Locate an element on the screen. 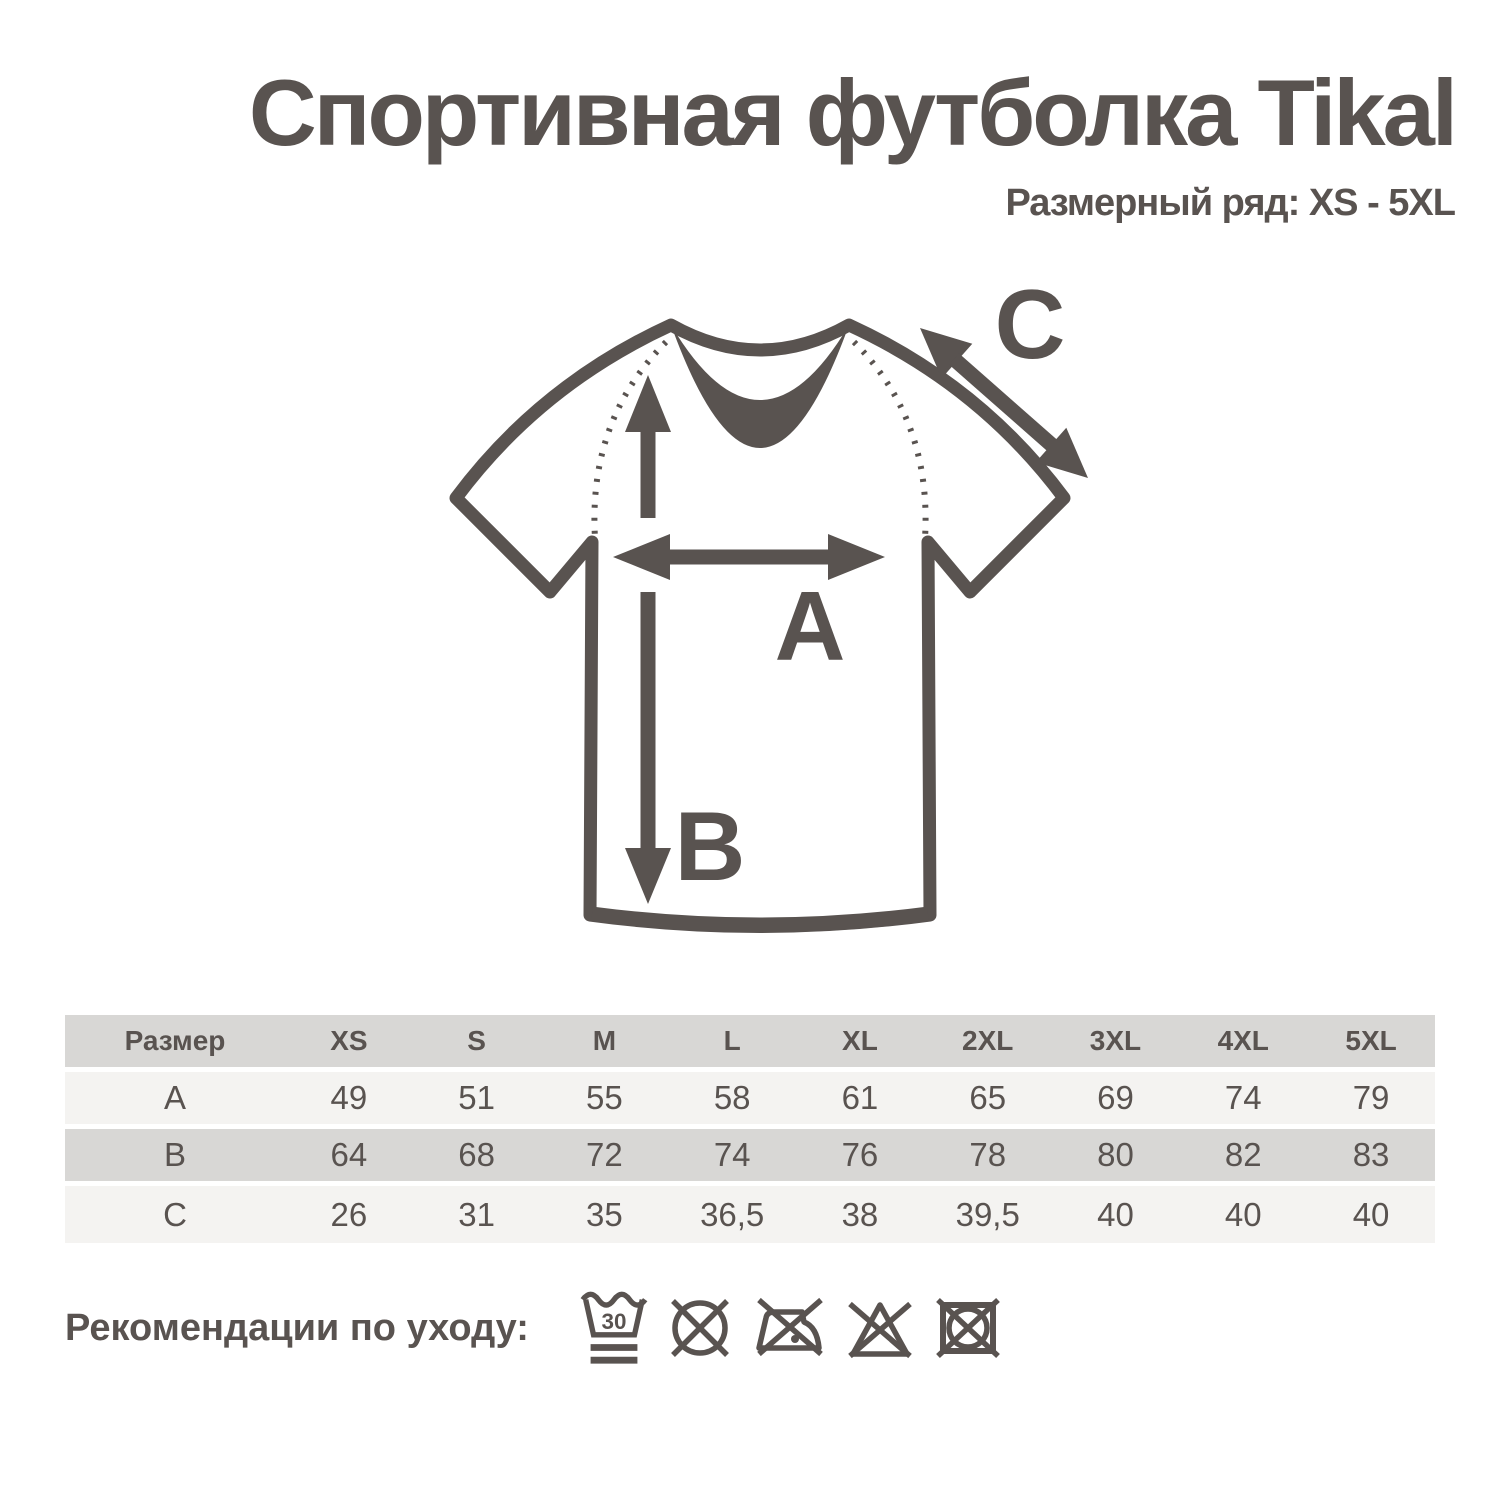 The image size is (1500, 1500). table-cell: 55 is located at coordinates (604, 1100).